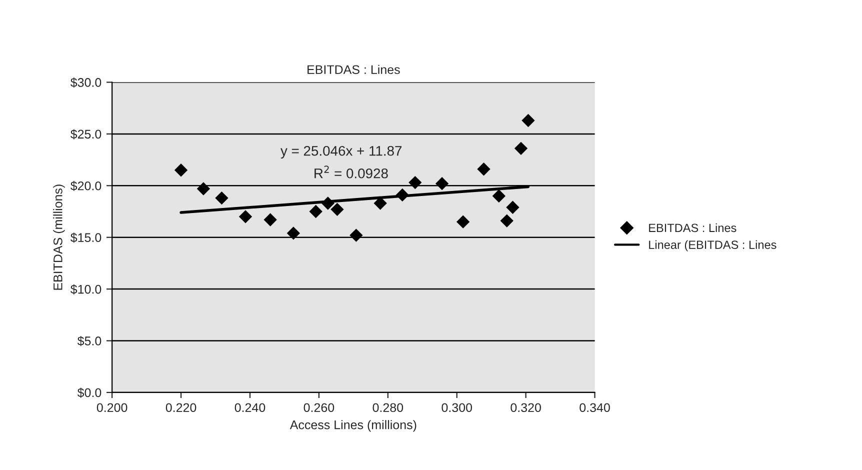 This screenshot has width=862, height=470. I want to click on x-tick-label: 0.260, so click(319, 407).